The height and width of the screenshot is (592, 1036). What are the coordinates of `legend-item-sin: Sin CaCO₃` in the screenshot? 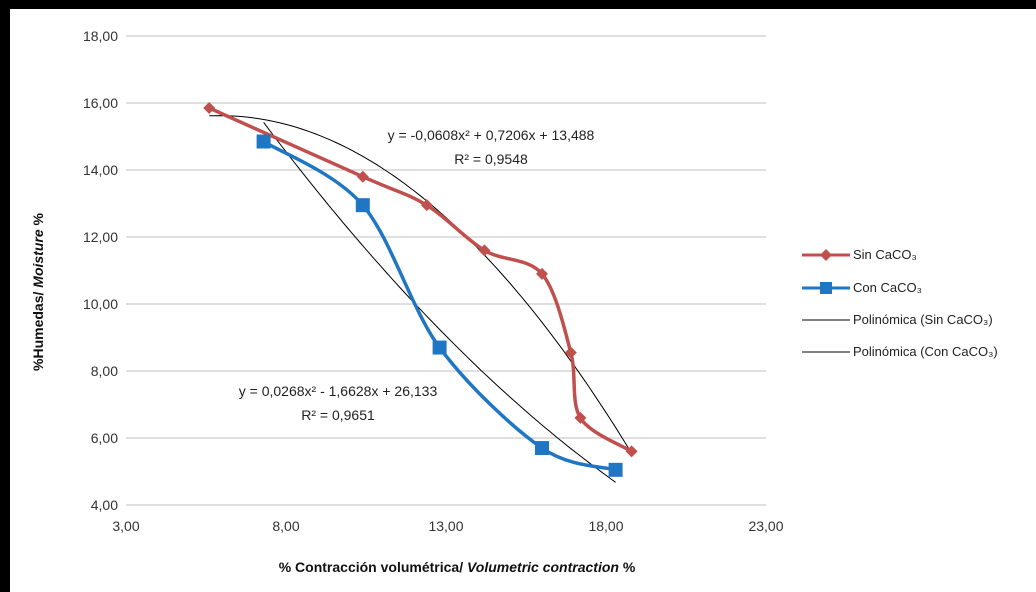 It's located at (859, 254).